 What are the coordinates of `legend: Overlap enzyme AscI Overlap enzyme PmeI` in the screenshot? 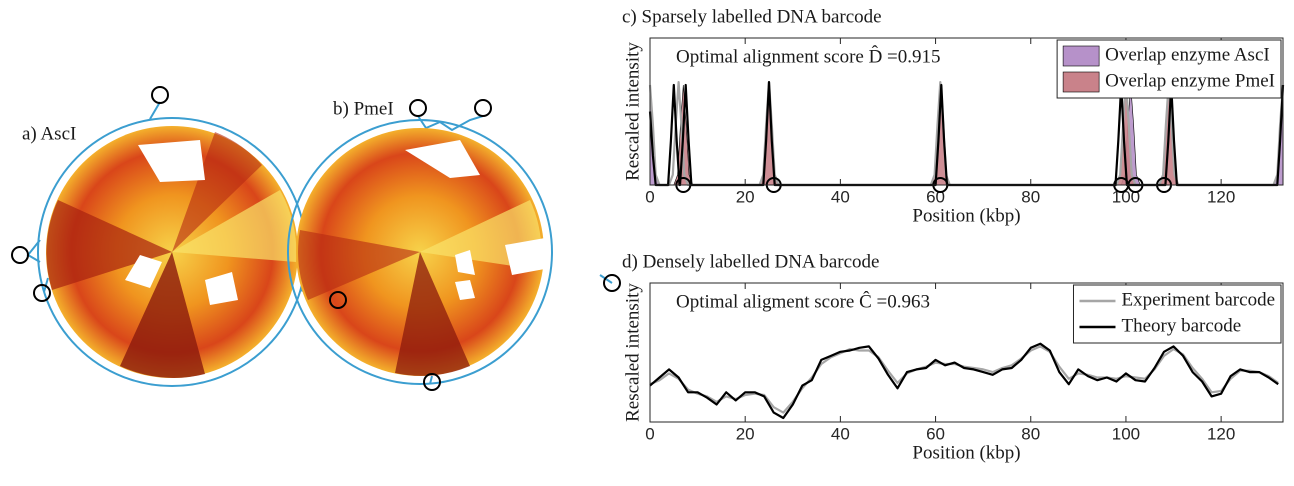 It's located at (1169, 69).